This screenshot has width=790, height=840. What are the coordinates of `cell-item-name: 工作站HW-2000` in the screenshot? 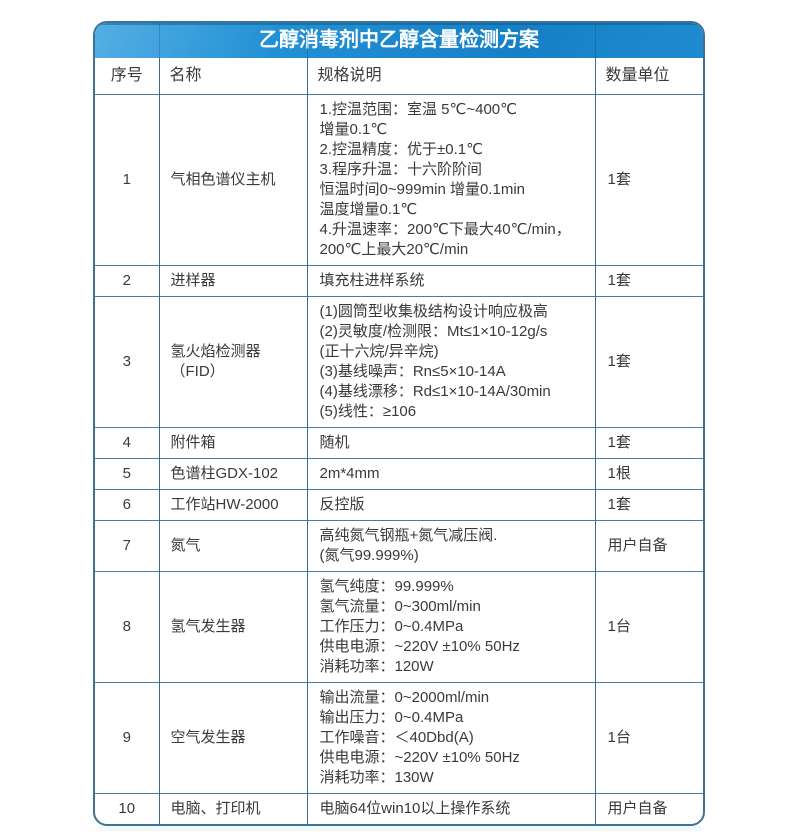 It's located at (233, 505).